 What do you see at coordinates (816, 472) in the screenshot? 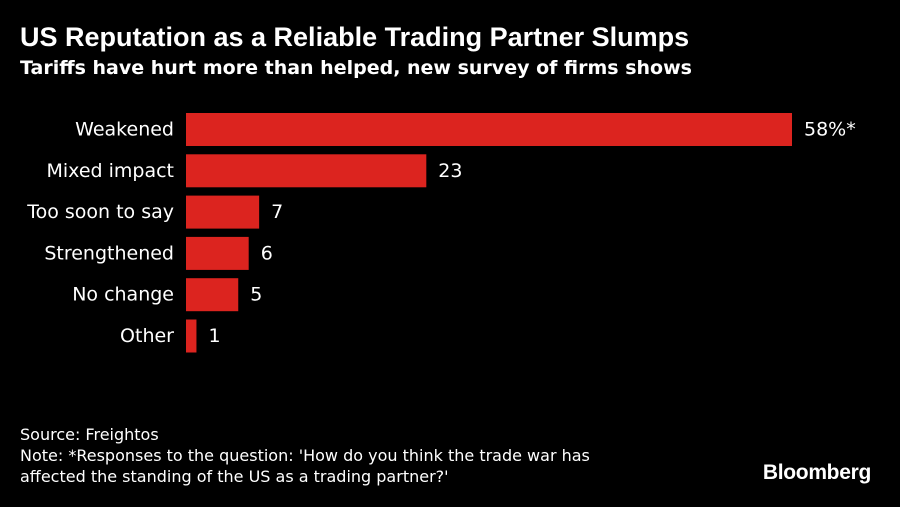
I see `bloomberg-logo: Bloomberg` at bounding box center [816, 472].